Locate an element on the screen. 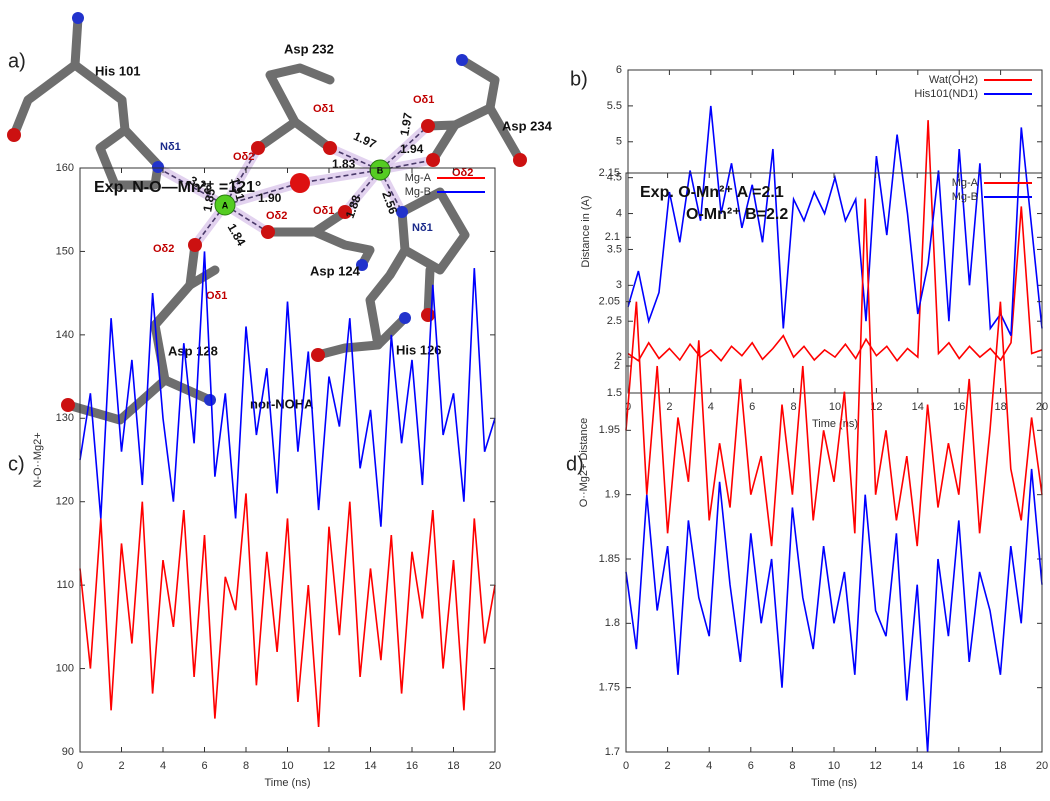  y-tick-label: 3.5 is located at coordinates (614, 249).